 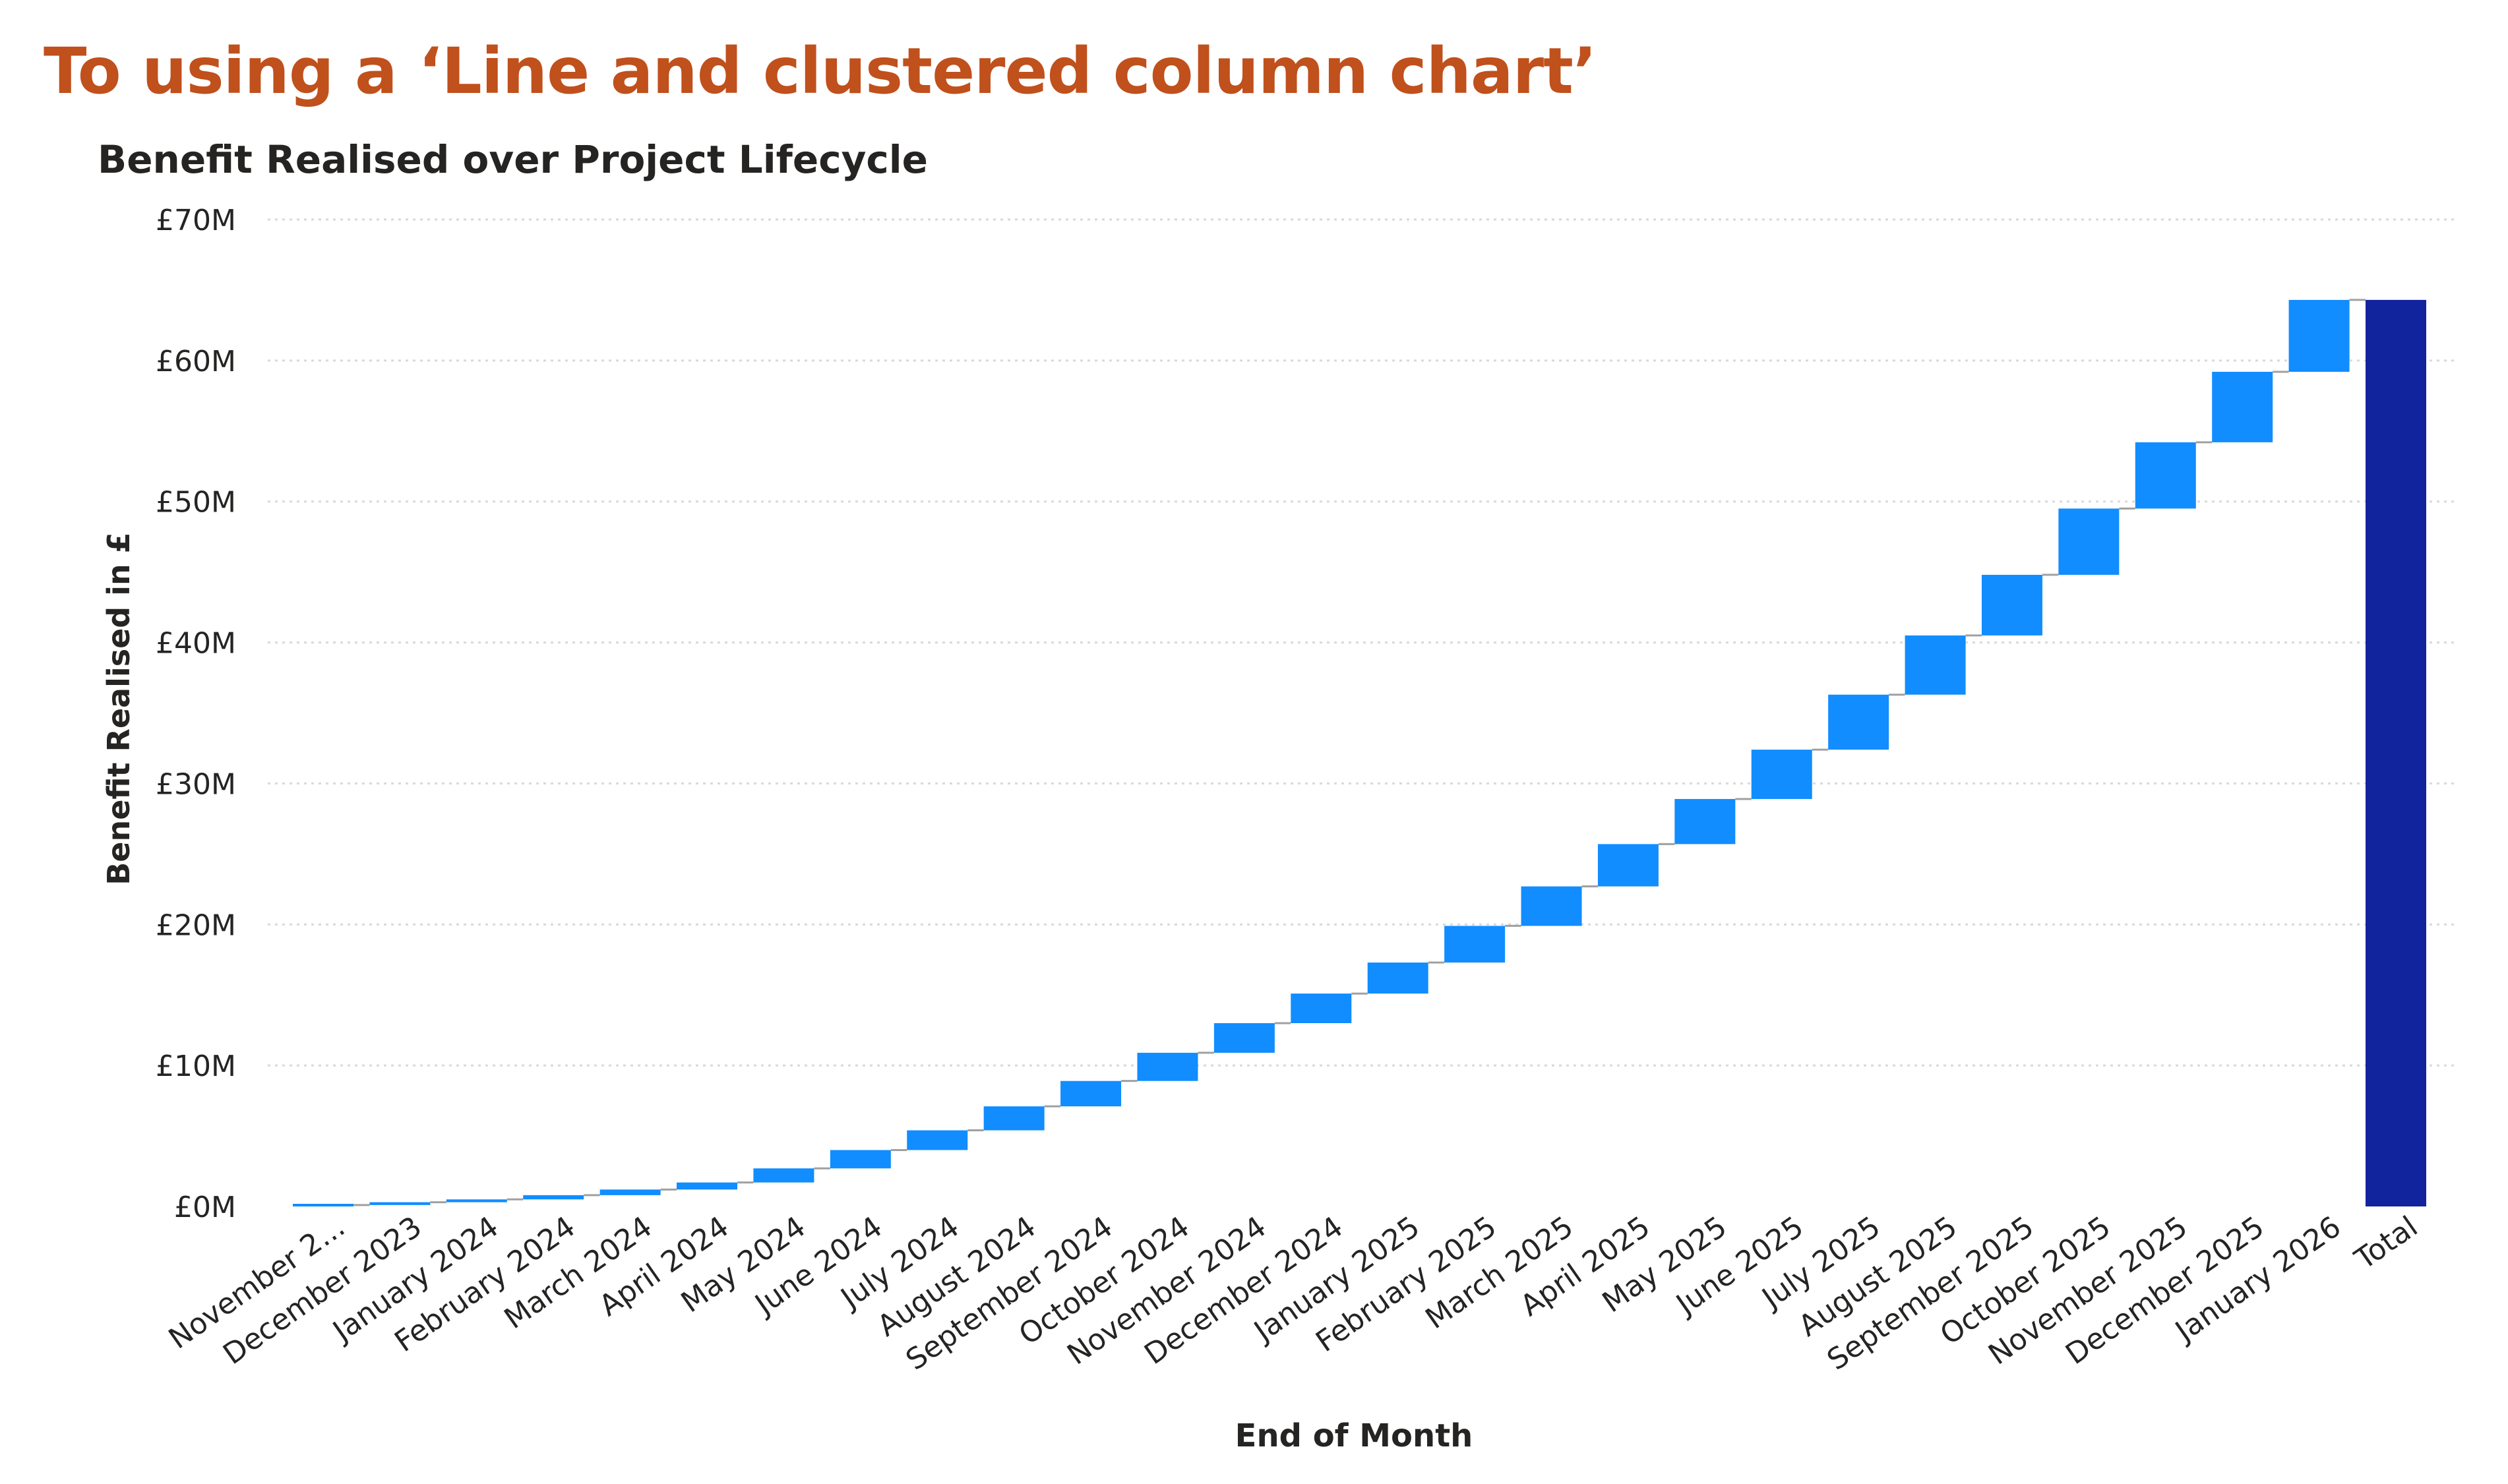 What do you see at coordinates (196, 1067) in the screenshot?
I see `y-tick-label: £10M` at bounding box center [196, 1067].